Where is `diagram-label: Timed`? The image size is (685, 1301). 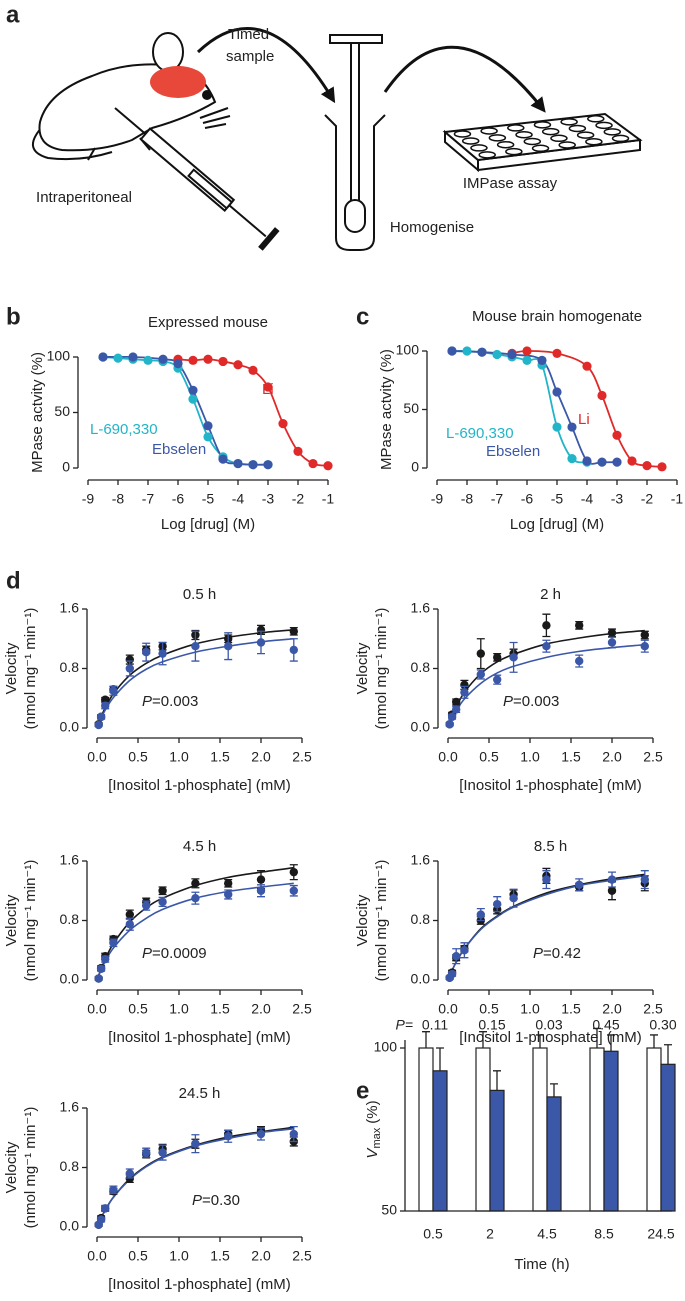 diagram-label: Timed is located at coordinates (248, 34).